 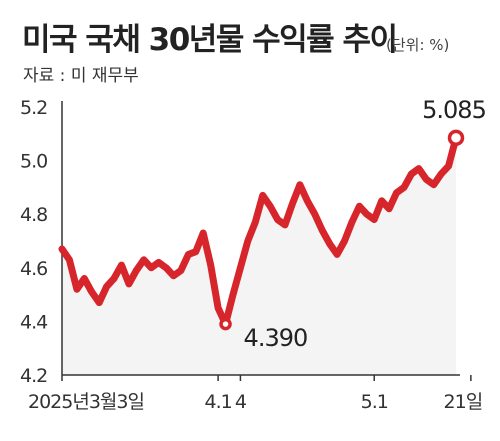 What do you see at coordinates (81, 76) in the screenshot?
I see `source-label: 자료 : 미 재무부` at bounding box center [81, 76].